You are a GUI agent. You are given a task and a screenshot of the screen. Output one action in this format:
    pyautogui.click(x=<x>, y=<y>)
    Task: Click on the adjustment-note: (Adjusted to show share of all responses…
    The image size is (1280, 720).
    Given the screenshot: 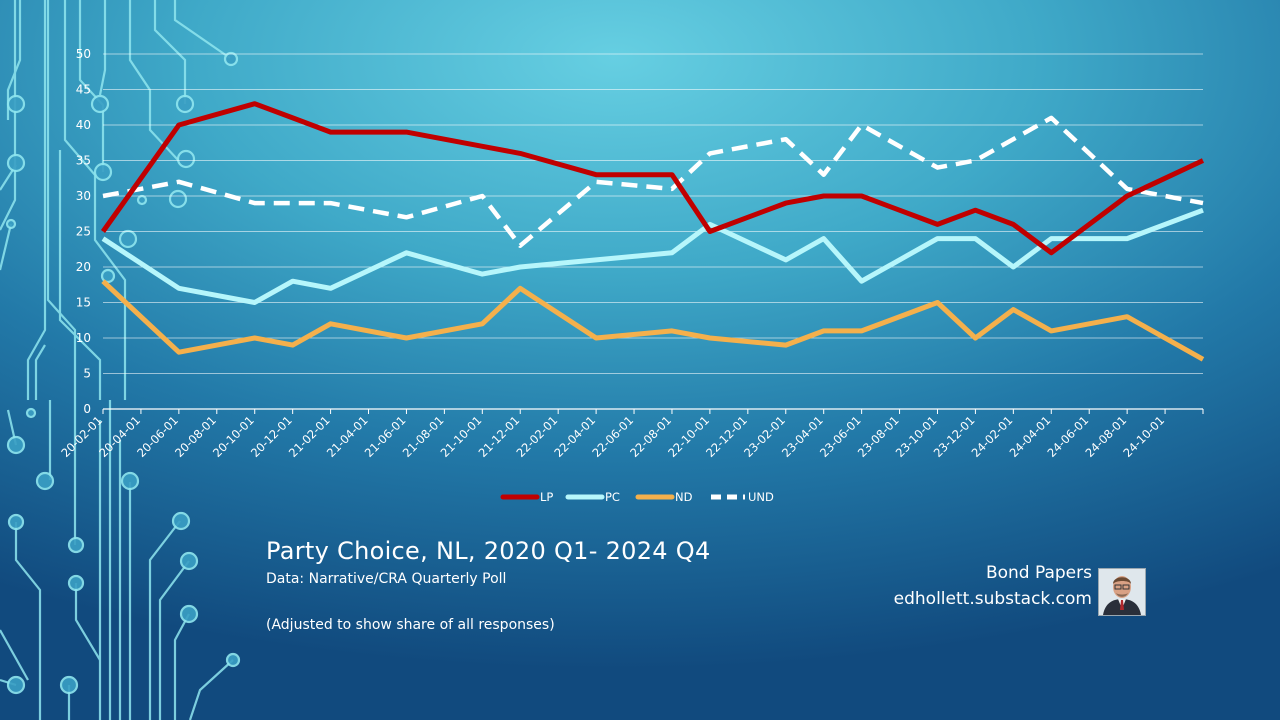 What is the action you would take?
    pyautogui.click(x=410, y=625)
    